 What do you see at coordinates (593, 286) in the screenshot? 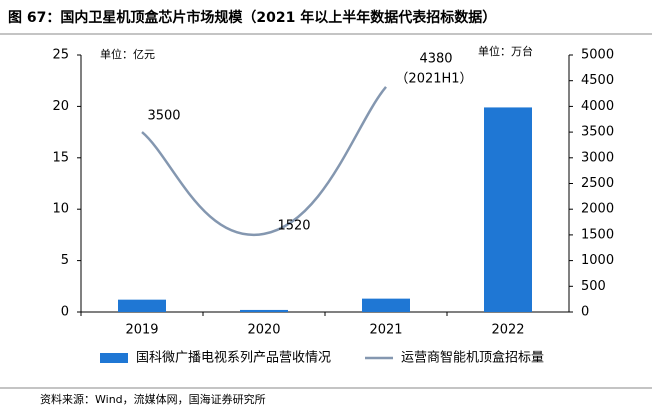
I see `y2-tick-label: 500` at bounding box center [593, 286].